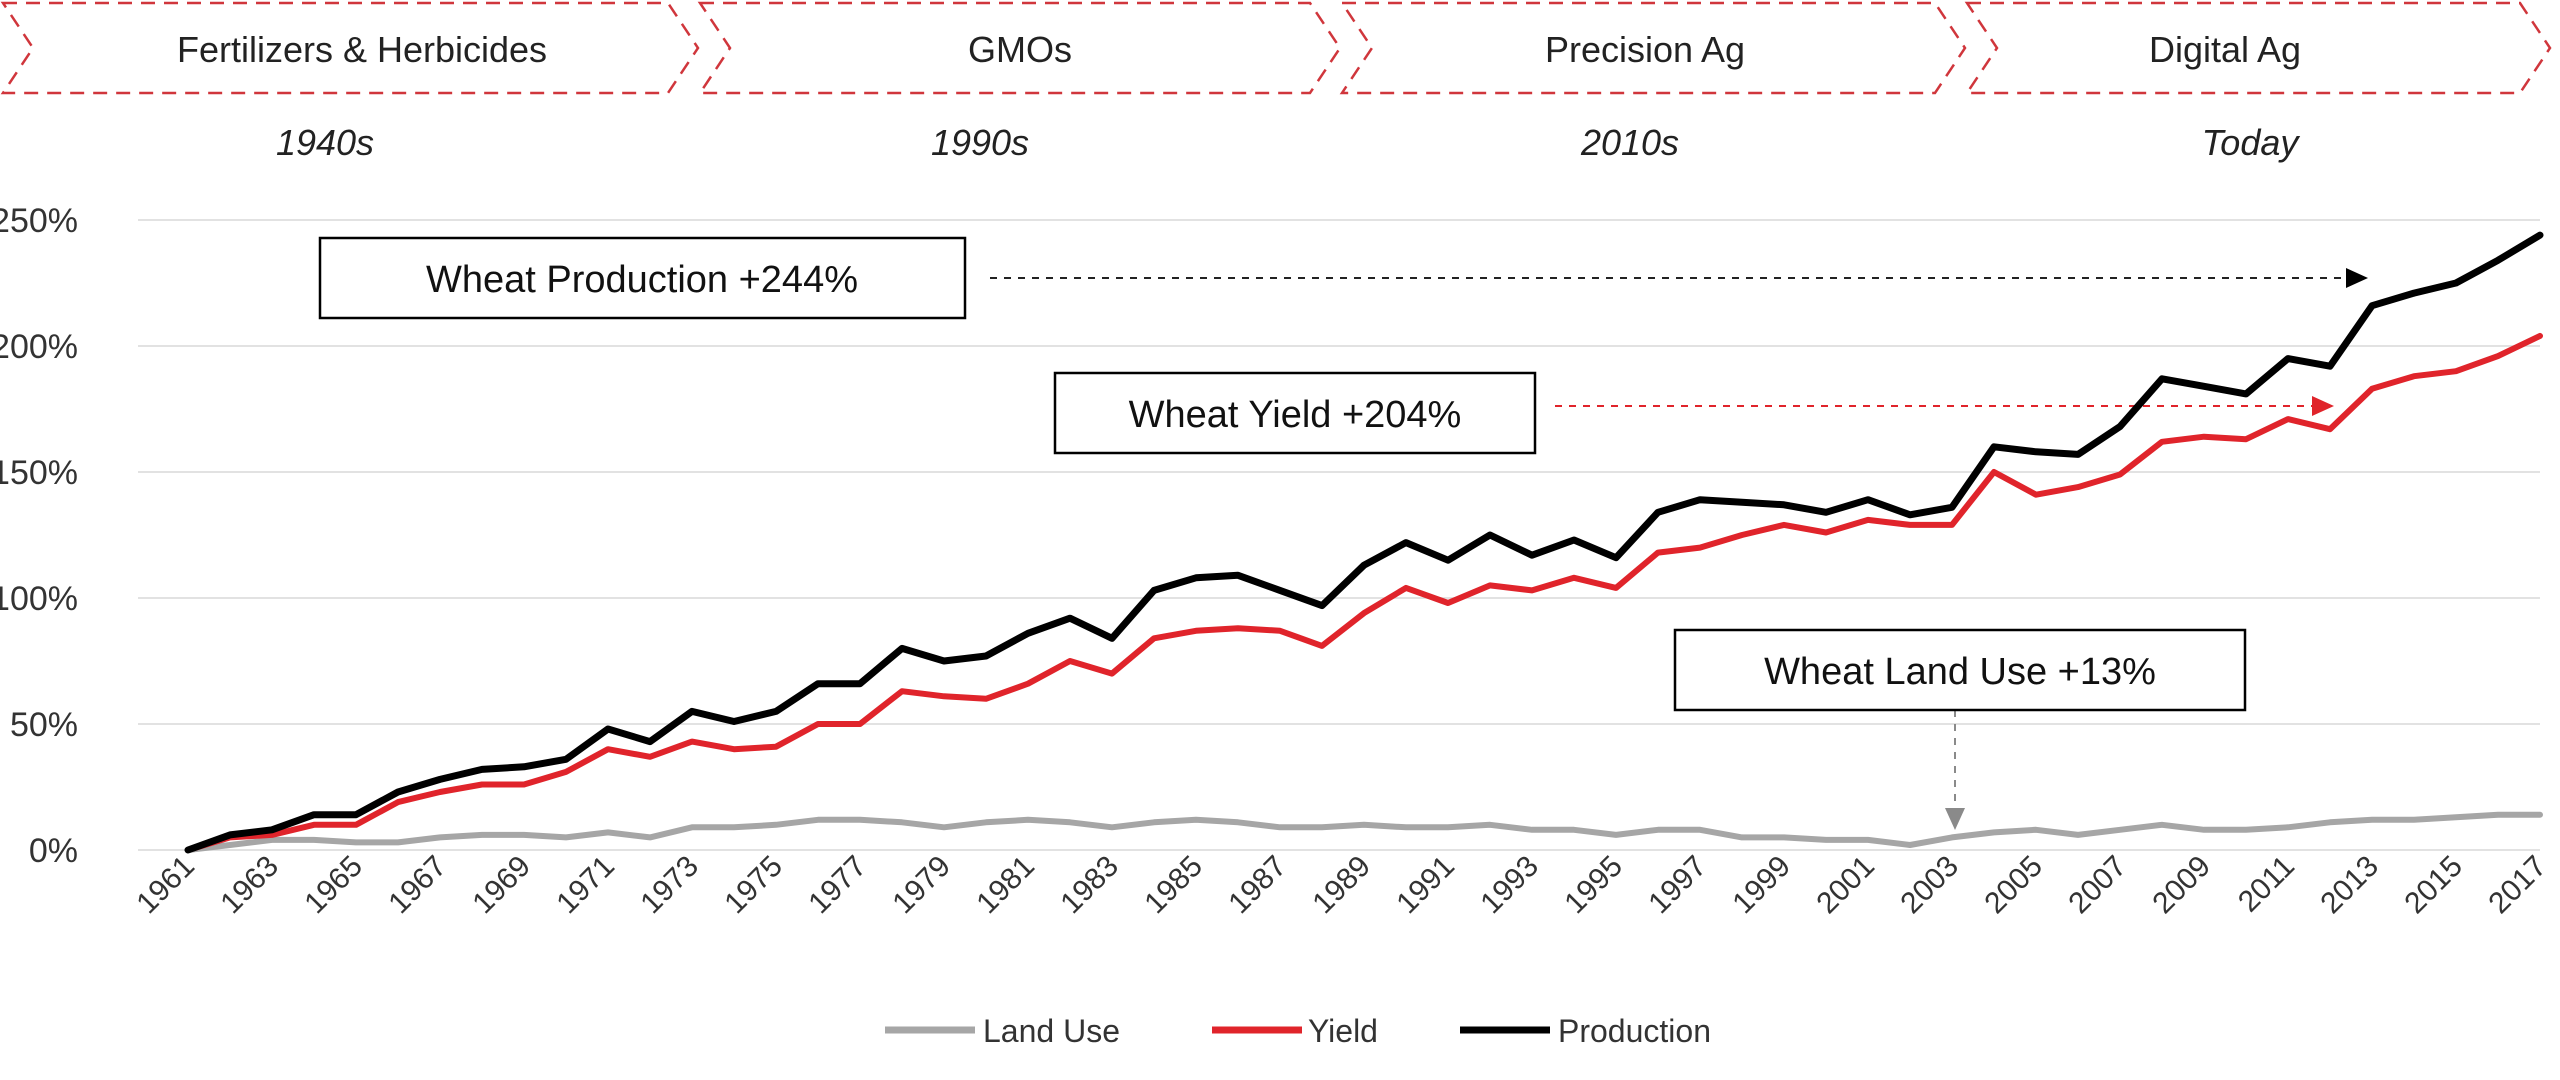 The width and height of the screenshot is (2560, 1080). What do you see at coordinates (1051, 1031) in the screenshot?
I see `legend-label-land-use: Land Use` at bounding box center [1051, 1031].